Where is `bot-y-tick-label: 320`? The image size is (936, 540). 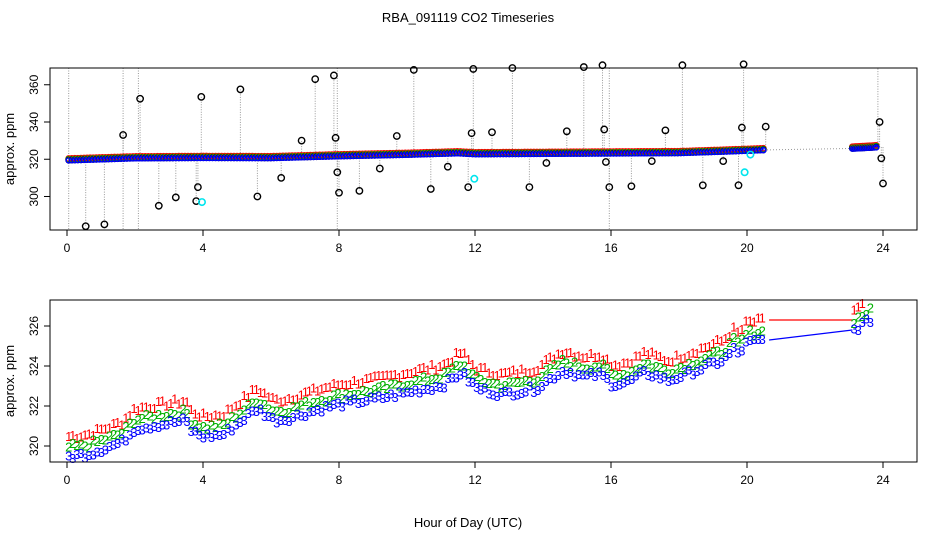 bot-y-tick-label: 320 is located at coordinates (34, 446).